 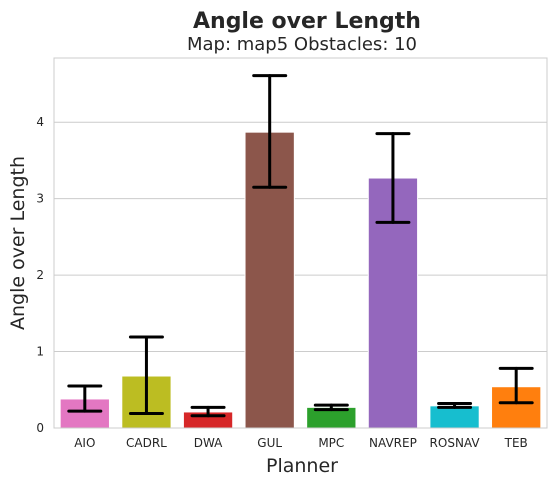 What do you see at coordinates (393, 443) in the screenshot?
I see `x-tick-label: NAVREP` at bounding box center [393, 443].